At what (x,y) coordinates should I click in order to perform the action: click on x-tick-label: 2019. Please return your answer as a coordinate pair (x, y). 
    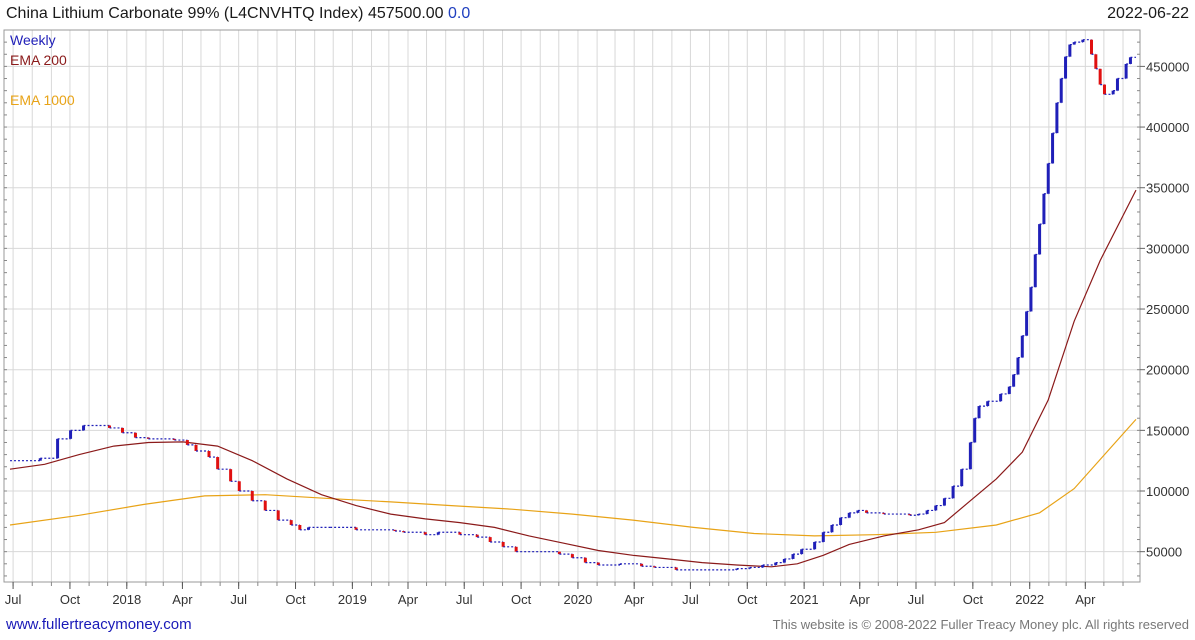
    Looking at the image, I should click on (352, 599).